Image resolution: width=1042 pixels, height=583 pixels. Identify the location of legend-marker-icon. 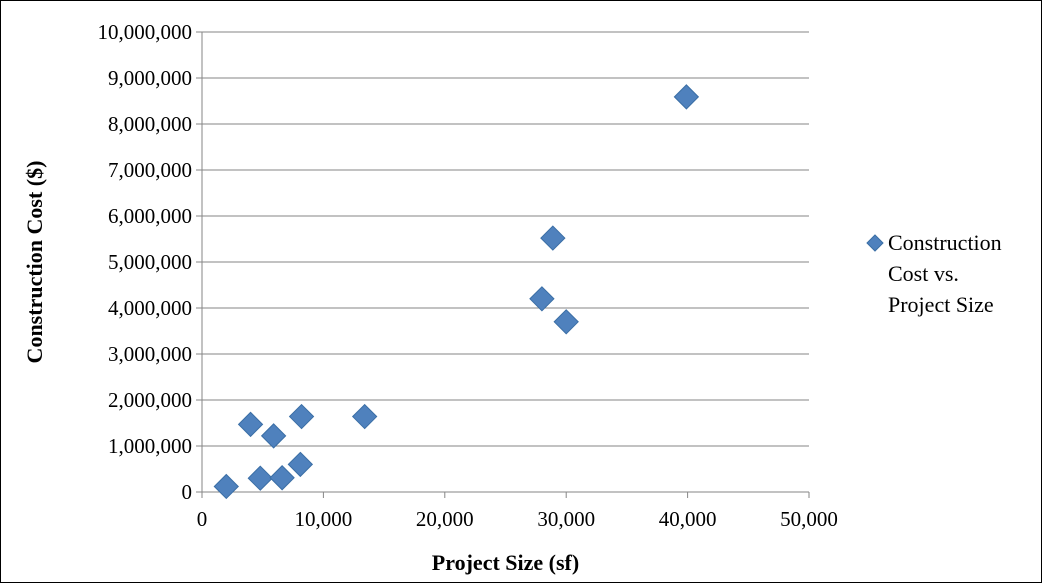
(875, 243).